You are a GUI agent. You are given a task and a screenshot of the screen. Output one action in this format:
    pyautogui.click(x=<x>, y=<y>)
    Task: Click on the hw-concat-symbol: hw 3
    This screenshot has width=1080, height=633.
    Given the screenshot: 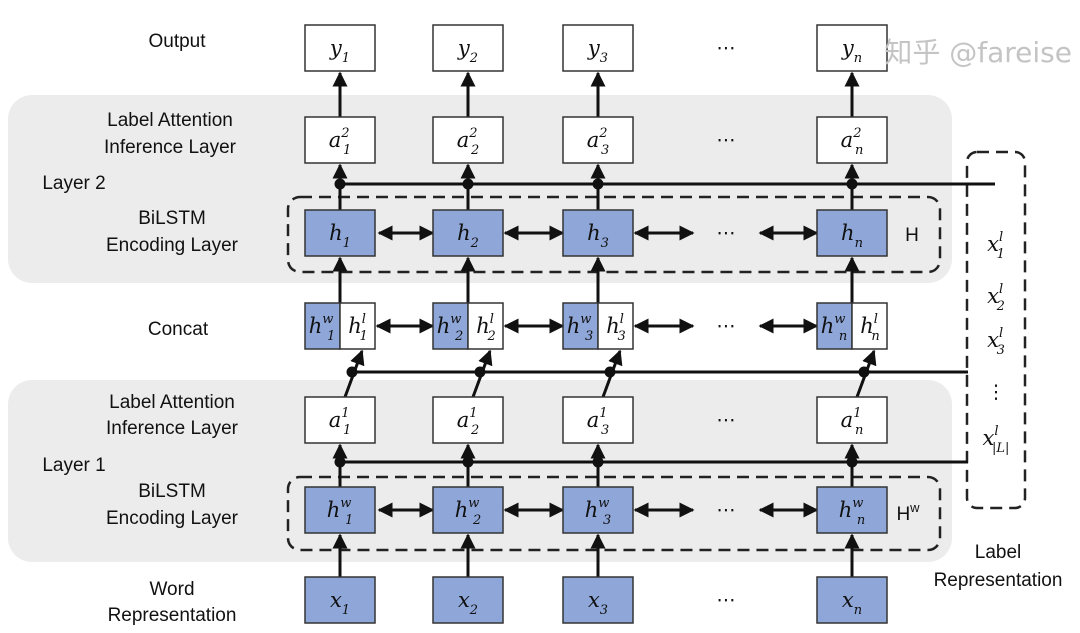 What is the action you would take?
    pyautogui.click(x=580, y=328)
    